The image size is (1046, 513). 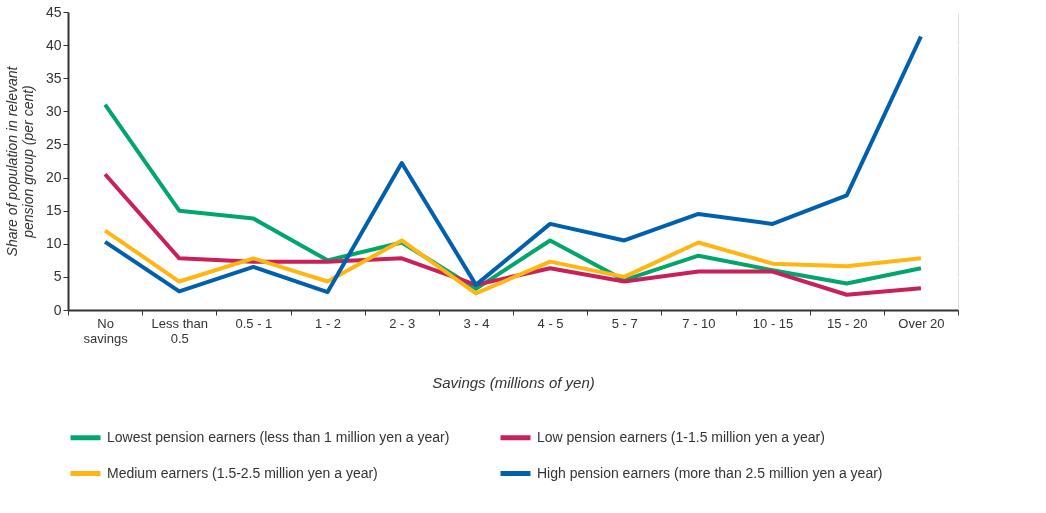 I want to click on y-tick-label: 30, so click(x=53, y=110).